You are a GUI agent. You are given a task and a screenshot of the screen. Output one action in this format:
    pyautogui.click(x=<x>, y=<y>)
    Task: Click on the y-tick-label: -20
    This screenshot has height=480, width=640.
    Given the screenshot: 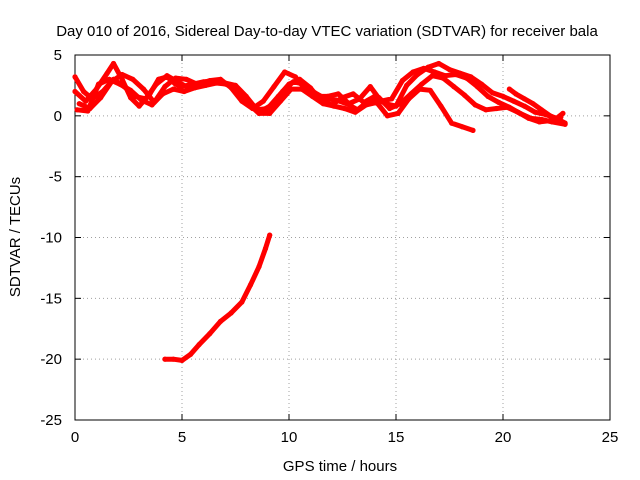 What is the action you would take?
    pyautogui.click(x=51, y=359)
    